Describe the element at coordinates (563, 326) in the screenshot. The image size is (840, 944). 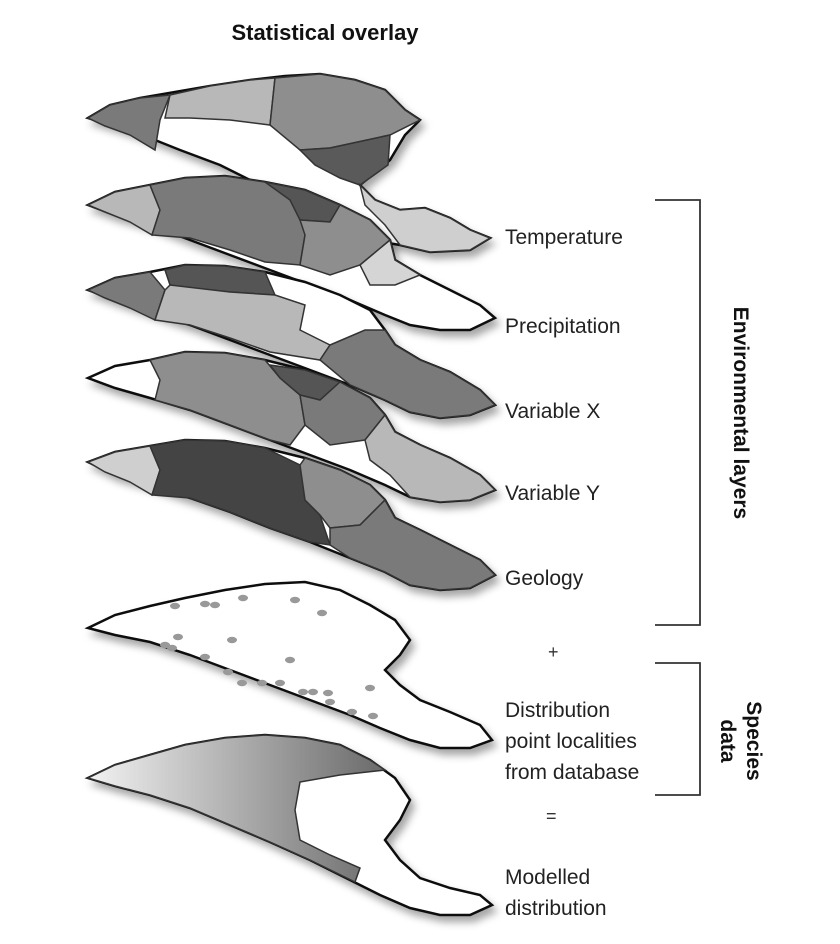
I see `label-precipitation: Precipitation` at that location.